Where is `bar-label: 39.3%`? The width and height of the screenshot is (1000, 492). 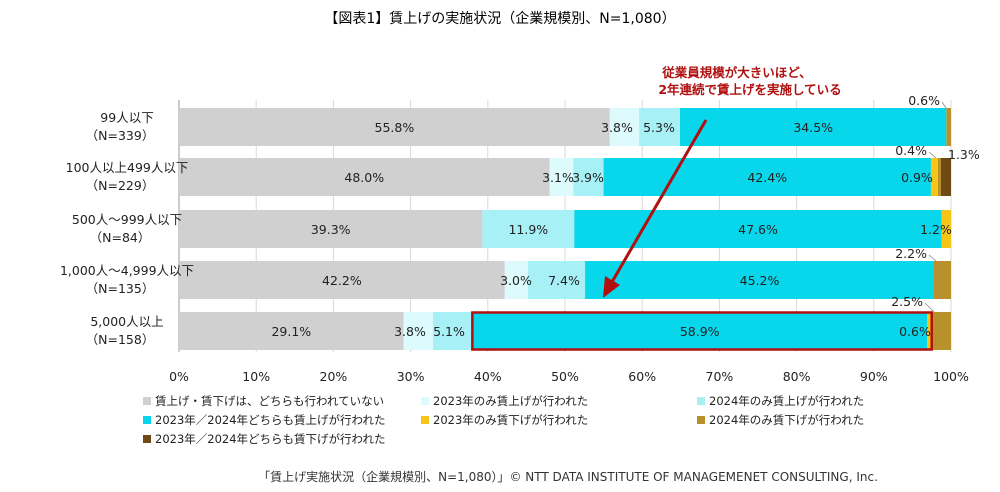
bar-label: 39.3% is located at coordinates (331, 229).